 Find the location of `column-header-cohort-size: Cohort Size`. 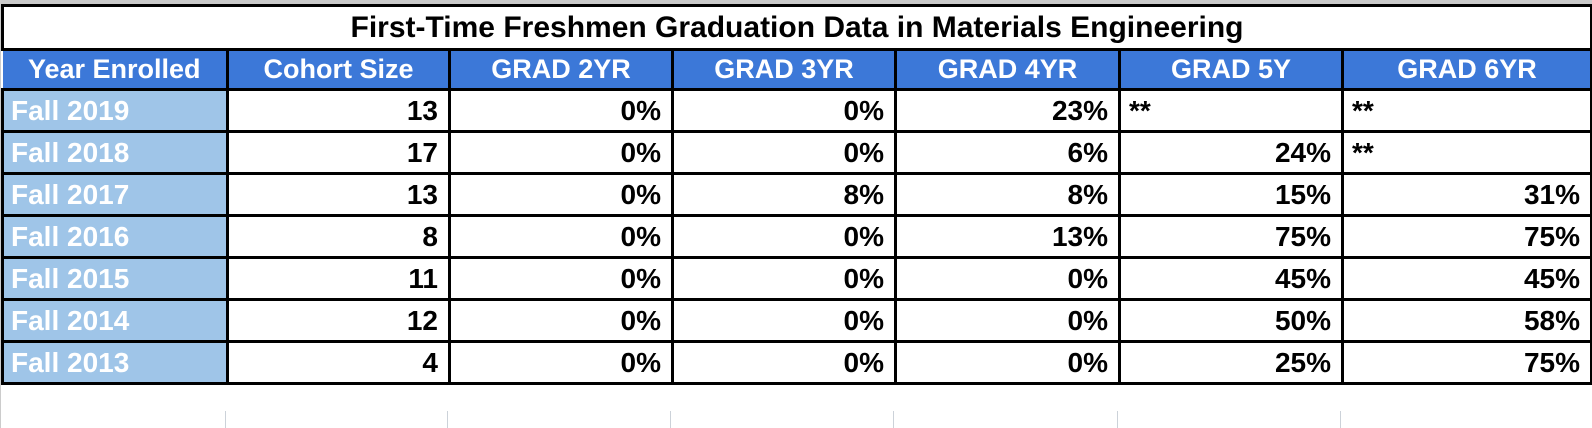

column-header-cohort-size: Cohort Size is located at coordinates (338, 69).